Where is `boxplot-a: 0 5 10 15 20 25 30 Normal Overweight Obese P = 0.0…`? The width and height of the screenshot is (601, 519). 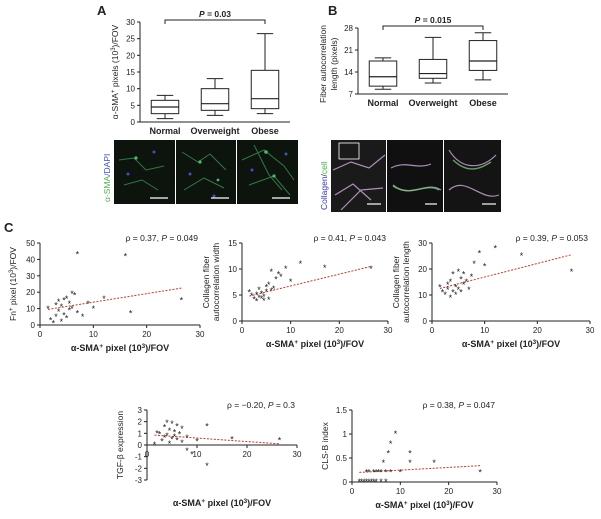 boxplot-a: 0 5 10 15 20 25 30 Normal Overweight Obese P = 0.0… is located at coordinates (208, 72).